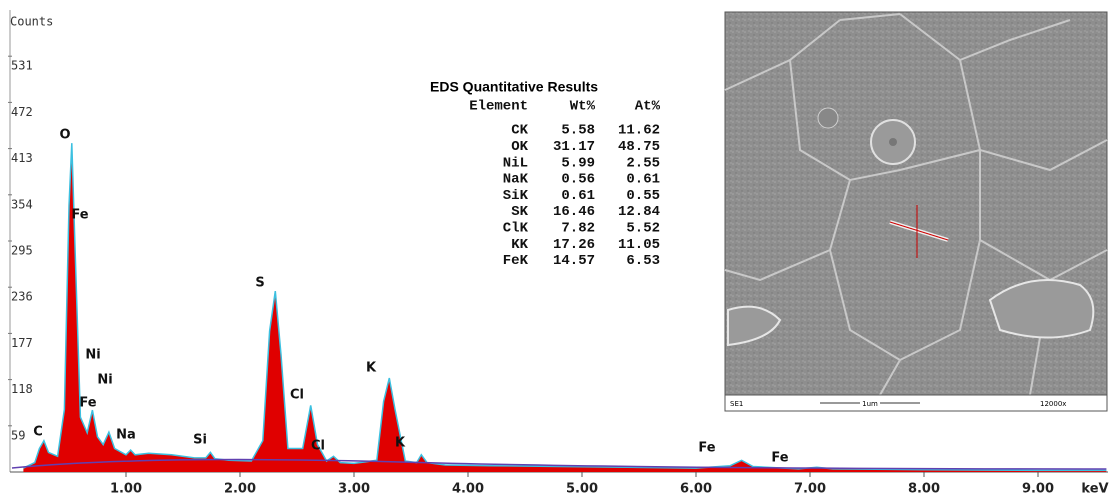 This screenshot has width=1116, height=498. What do you see at coordinates (18, 435) in the screenshot?
I see `y-tick-label: 59` at bounding box center [18, 435].